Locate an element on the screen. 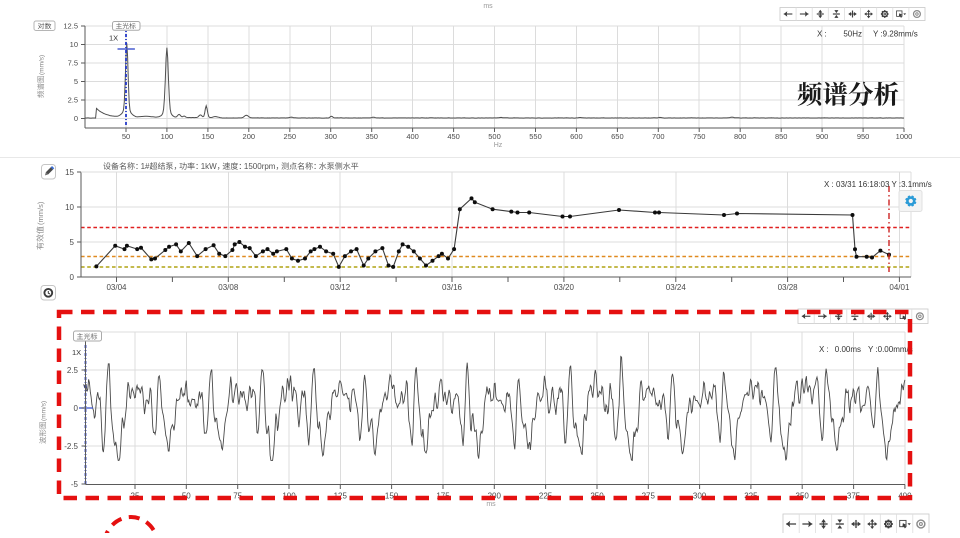  svg-text: 1# is located at coordinates (145, 166).